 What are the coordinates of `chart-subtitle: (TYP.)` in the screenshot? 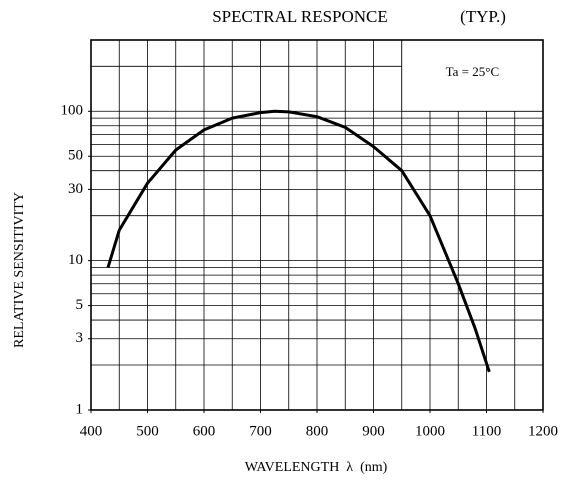 It's located at (483, 16).